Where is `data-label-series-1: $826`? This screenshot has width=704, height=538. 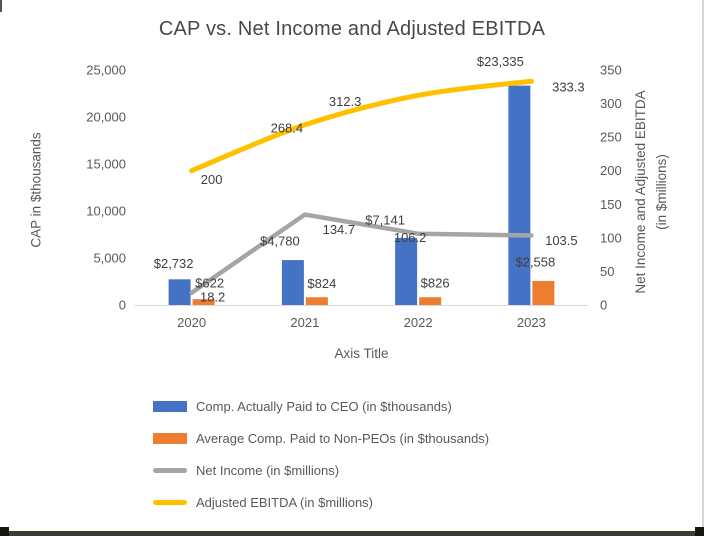
data-label-series-1: $826 is located at coordinates (435, 283).